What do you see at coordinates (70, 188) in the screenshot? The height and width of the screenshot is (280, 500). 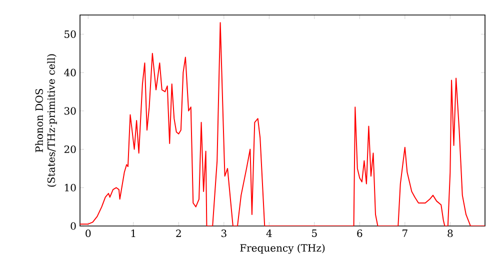 I see `y-tick-label: 10` at bounding box center [70, 188].